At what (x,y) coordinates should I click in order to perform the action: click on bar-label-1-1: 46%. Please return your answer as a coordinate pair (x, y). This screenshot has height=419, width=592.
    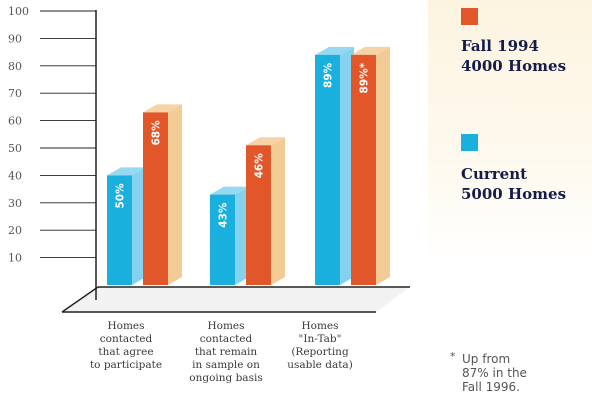
    Looking at the image, I should click on (260, 166).